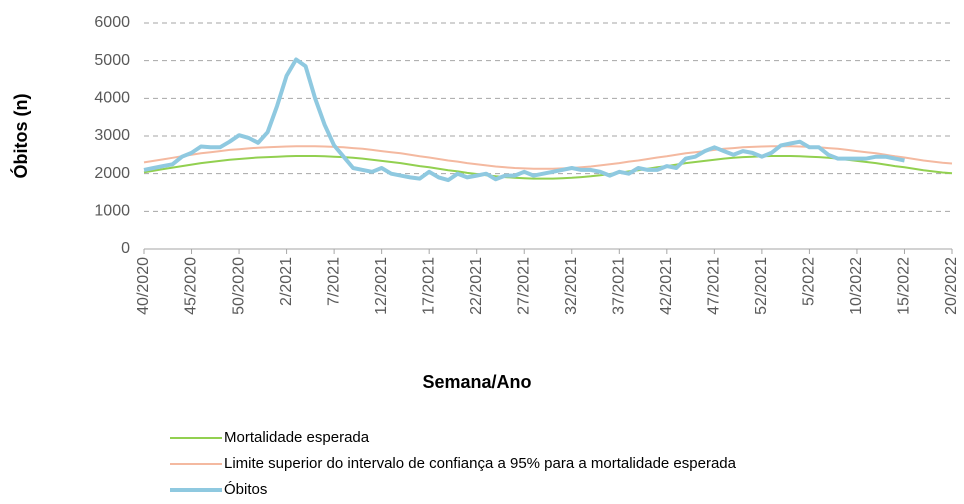  Describe the element at coordinates (112, 135) in the screenshot. I see `y-tick-label: 3000` at that location.